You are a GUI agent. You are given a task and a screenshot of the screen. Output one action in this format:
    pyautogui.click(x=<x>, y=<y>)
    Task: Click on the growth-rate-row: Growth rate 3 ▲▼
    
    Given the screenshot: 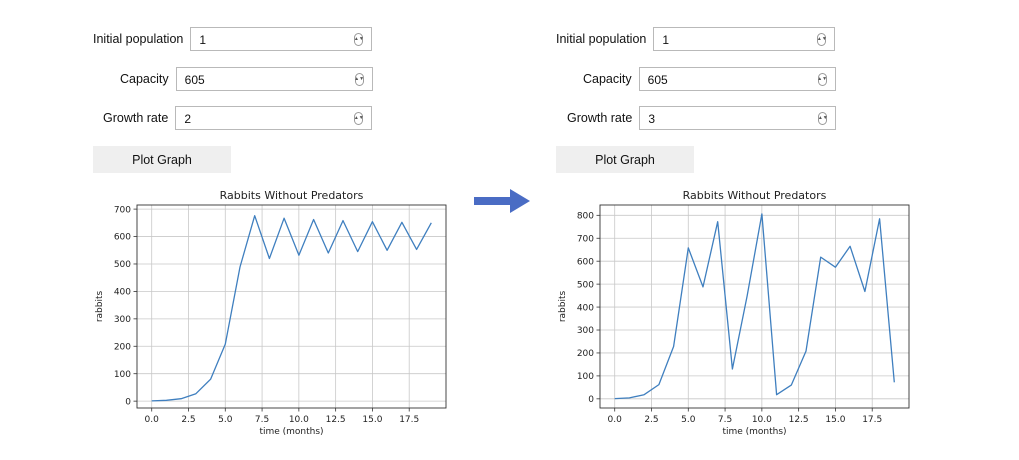 What is the action you would take?
    pyautogui.click(x=702, y=118)
    